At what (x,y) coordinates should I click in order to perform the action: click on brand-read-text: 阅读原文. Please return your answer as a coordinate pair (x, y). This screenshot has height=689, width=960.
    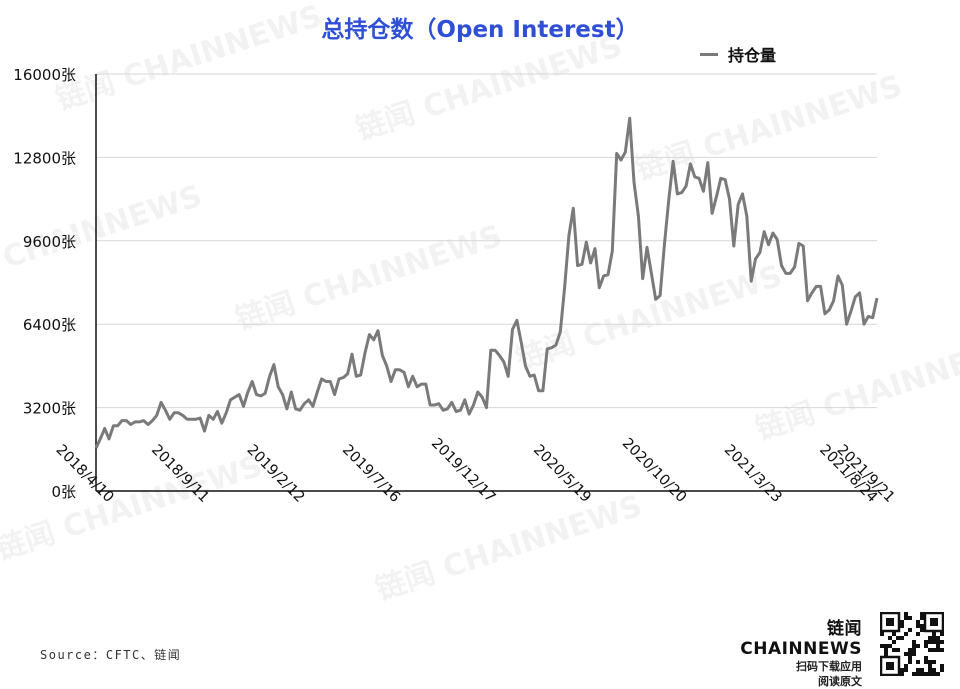
    Looking at the image, I should click on (840, 681).